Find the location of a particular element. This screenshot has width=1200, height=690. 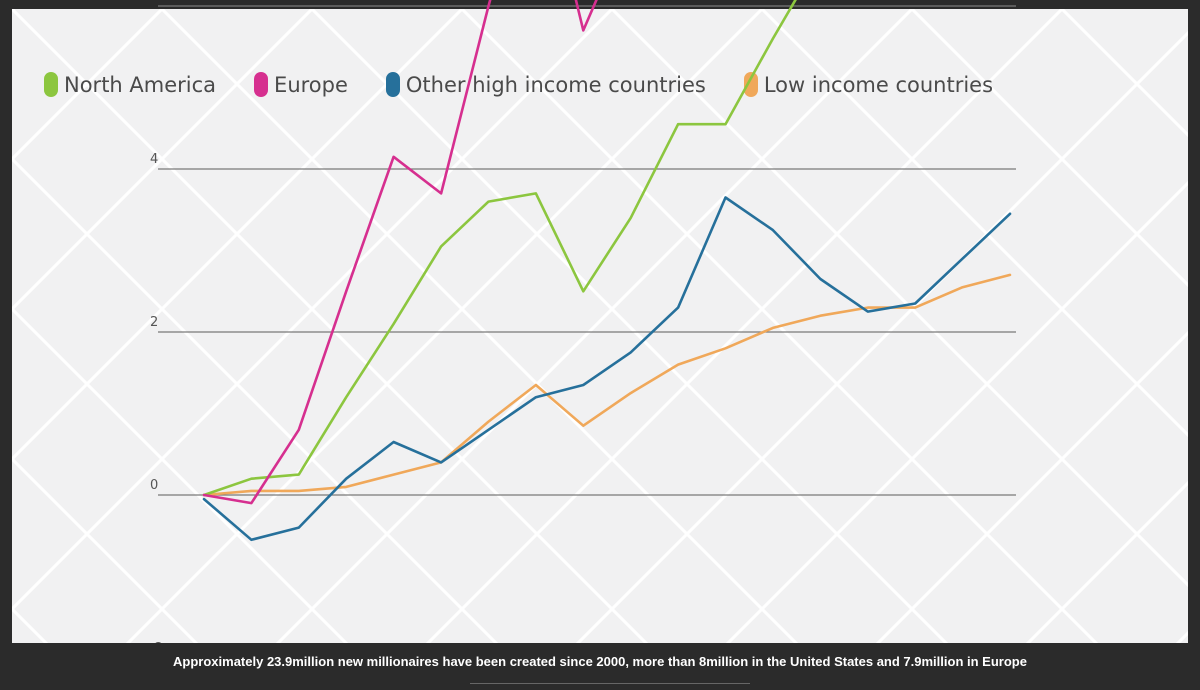

y-tick-label: 6 is located at coordinates (154, 2).